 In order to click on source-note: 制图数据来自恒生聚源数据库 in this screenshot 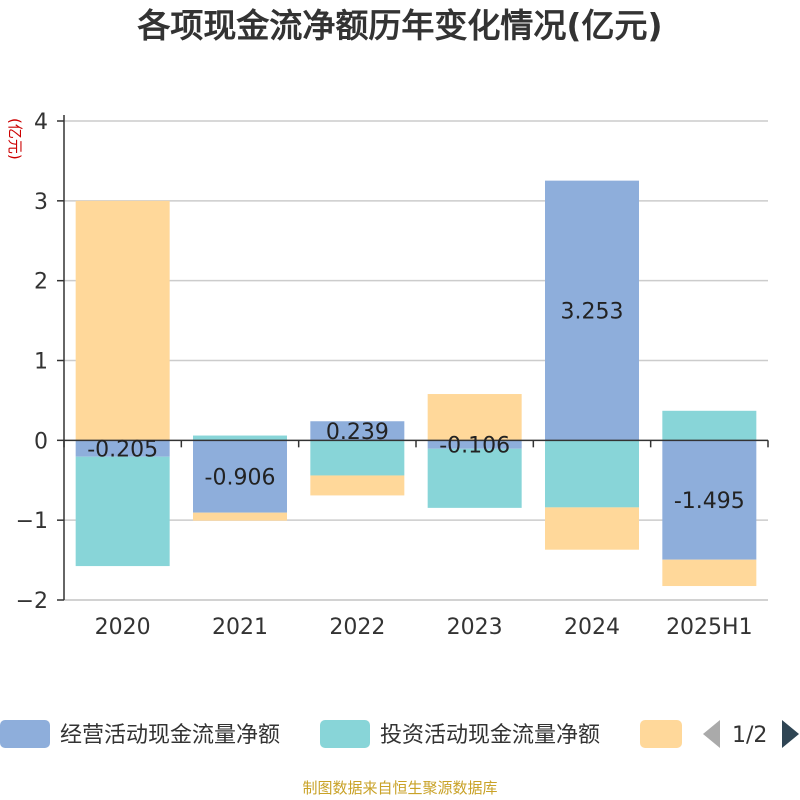, I will do `click(400, 788)`.